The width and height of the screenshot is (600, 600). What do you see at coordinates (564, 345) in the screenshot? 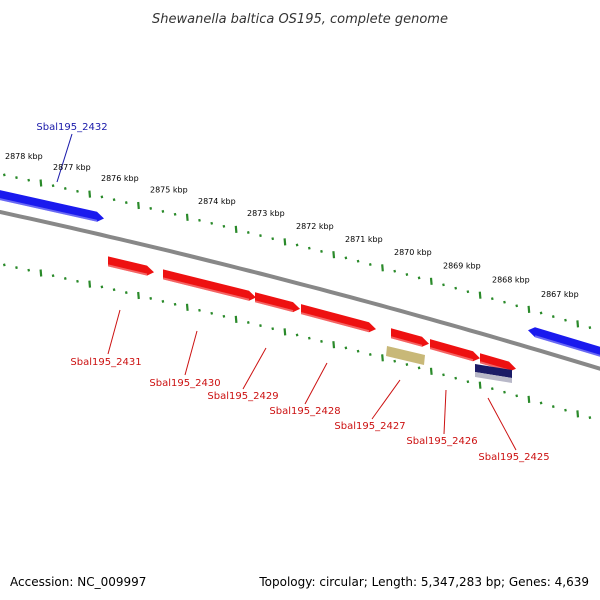
I see `gene-feature-forward-right` at bounding box center [564, 345].